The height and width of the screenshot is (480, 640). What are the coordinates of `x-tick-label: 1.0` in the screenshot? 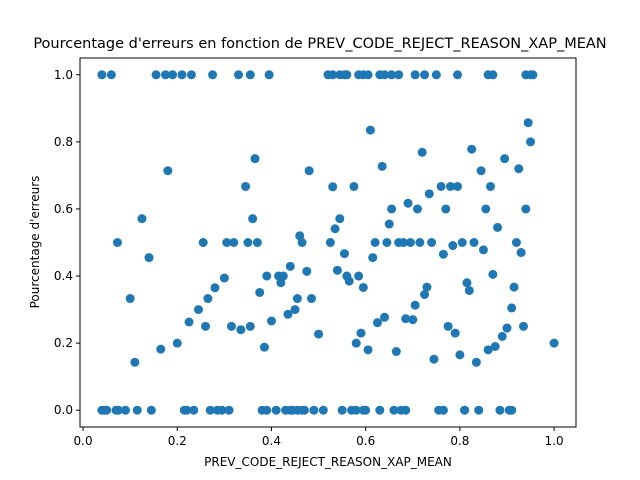 It's located at (554, 441).